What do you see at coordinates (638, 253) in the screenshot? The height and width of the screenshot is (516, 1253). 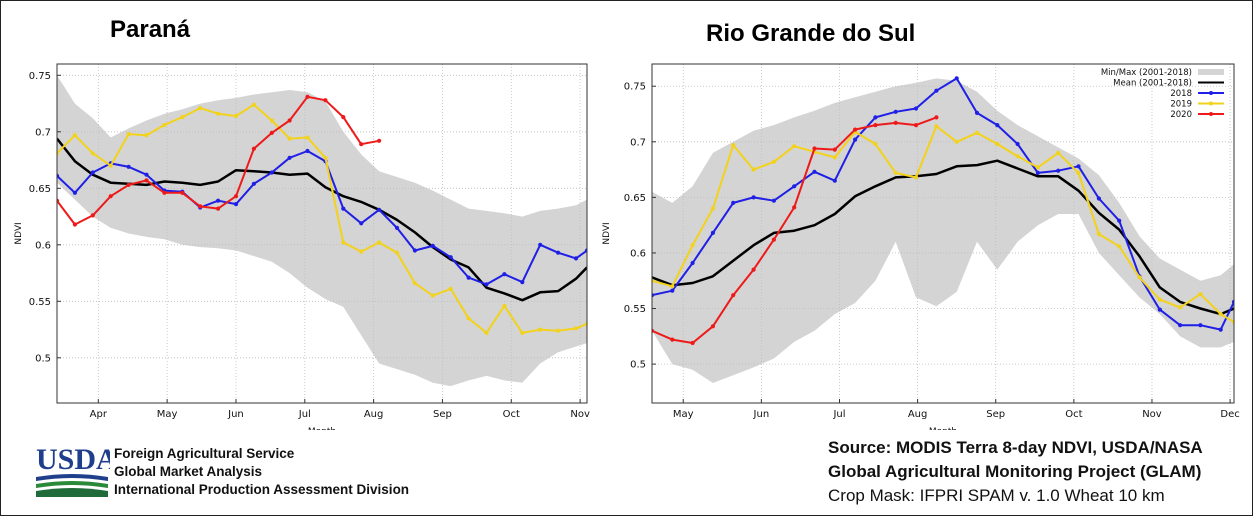 I see `chart-1-ytick-label-2: 0.6` at bounding box center [638, 253].